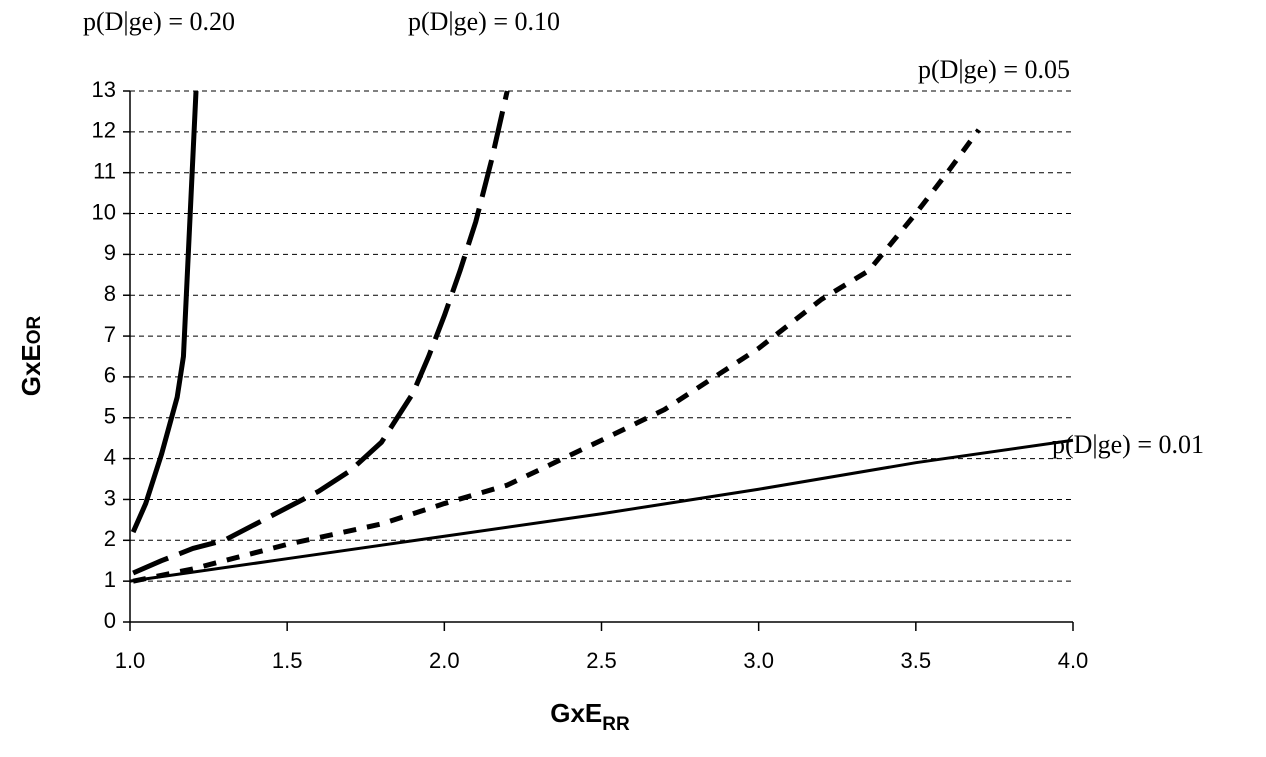  Describe the element at coordinates (104, 130) in the screenshot. I see `y-tick-label: 12` at that location.